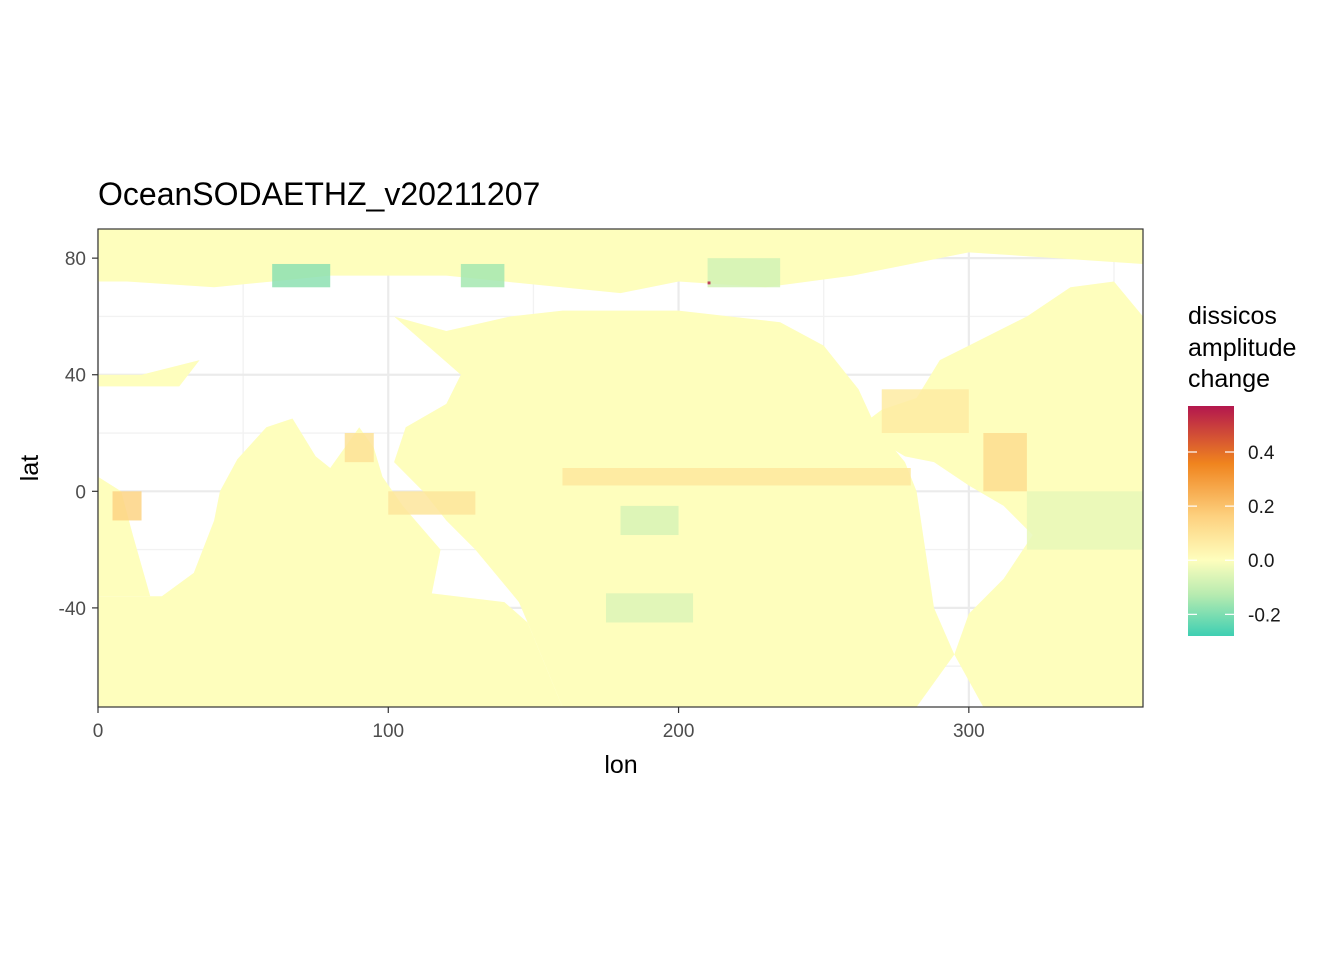 This screenshot has height=960, width=1344. What do you see at coordinates (1264, 615) in the screenshot?
I see `legend-label: -0.2` at bounding box center [1264, 615].